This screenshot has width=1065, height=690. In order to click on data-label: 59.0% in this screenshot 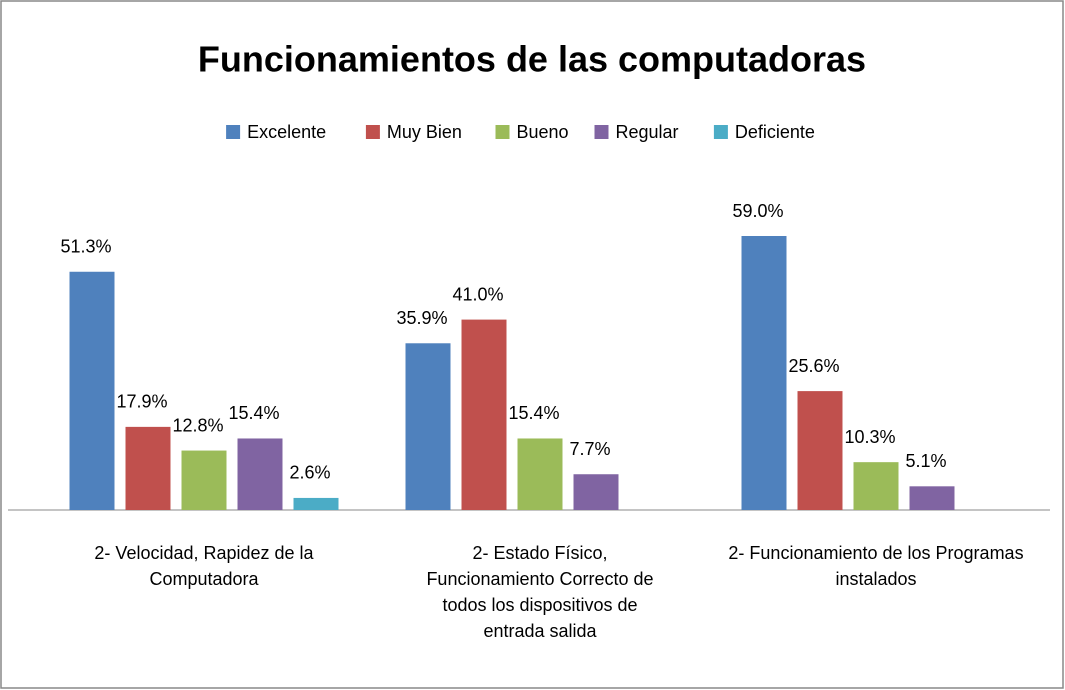, I will do `click(757, 211)`.